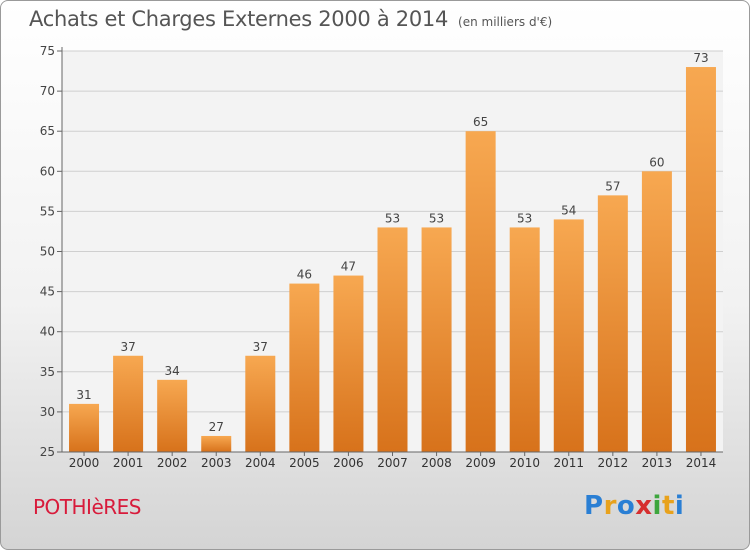 This screenshot has width=750, height=550. Describe the element at coordinates (392, 463) in the screenshot. I see `x-tick-label: 2007` at that location.